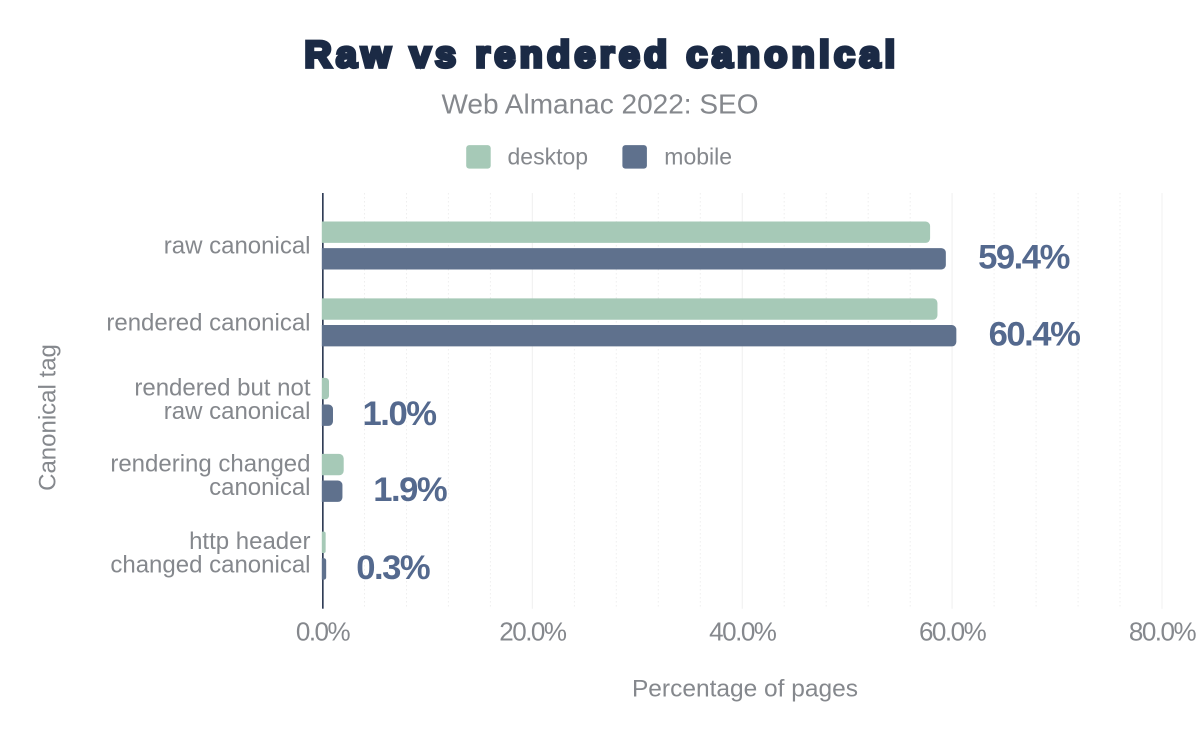 Image resolution: width=1200 pixels, height=742 pixels. What do you see at coordinates (208, 323) in the screenshot?
I see `svg-text: rendered canonical` at bounding box center [208, 323].